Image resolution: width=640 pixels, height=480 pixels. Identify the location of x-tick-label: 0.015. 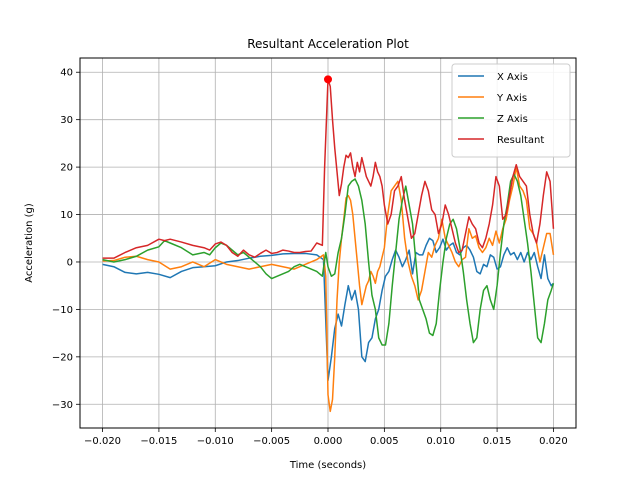
(497, 441).